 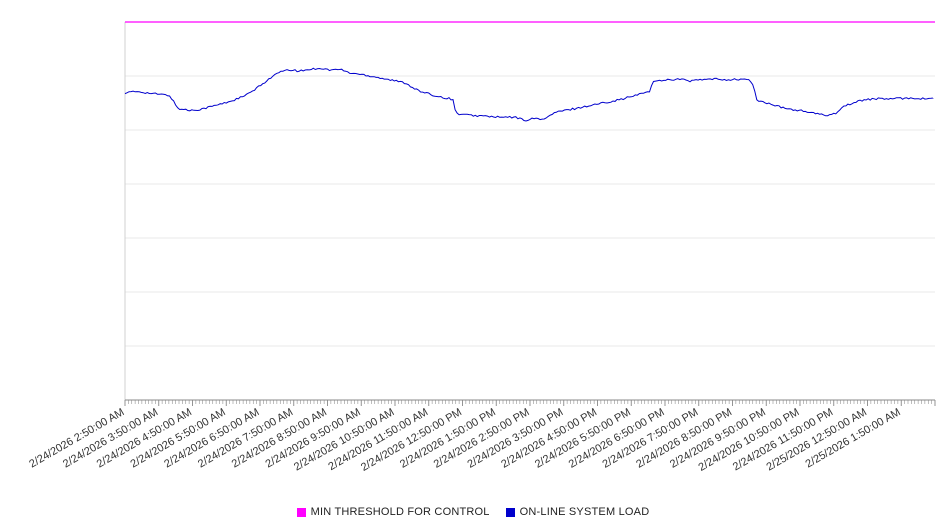 I want to click on legend-swatch-online-load, so click(x=510, y=512).